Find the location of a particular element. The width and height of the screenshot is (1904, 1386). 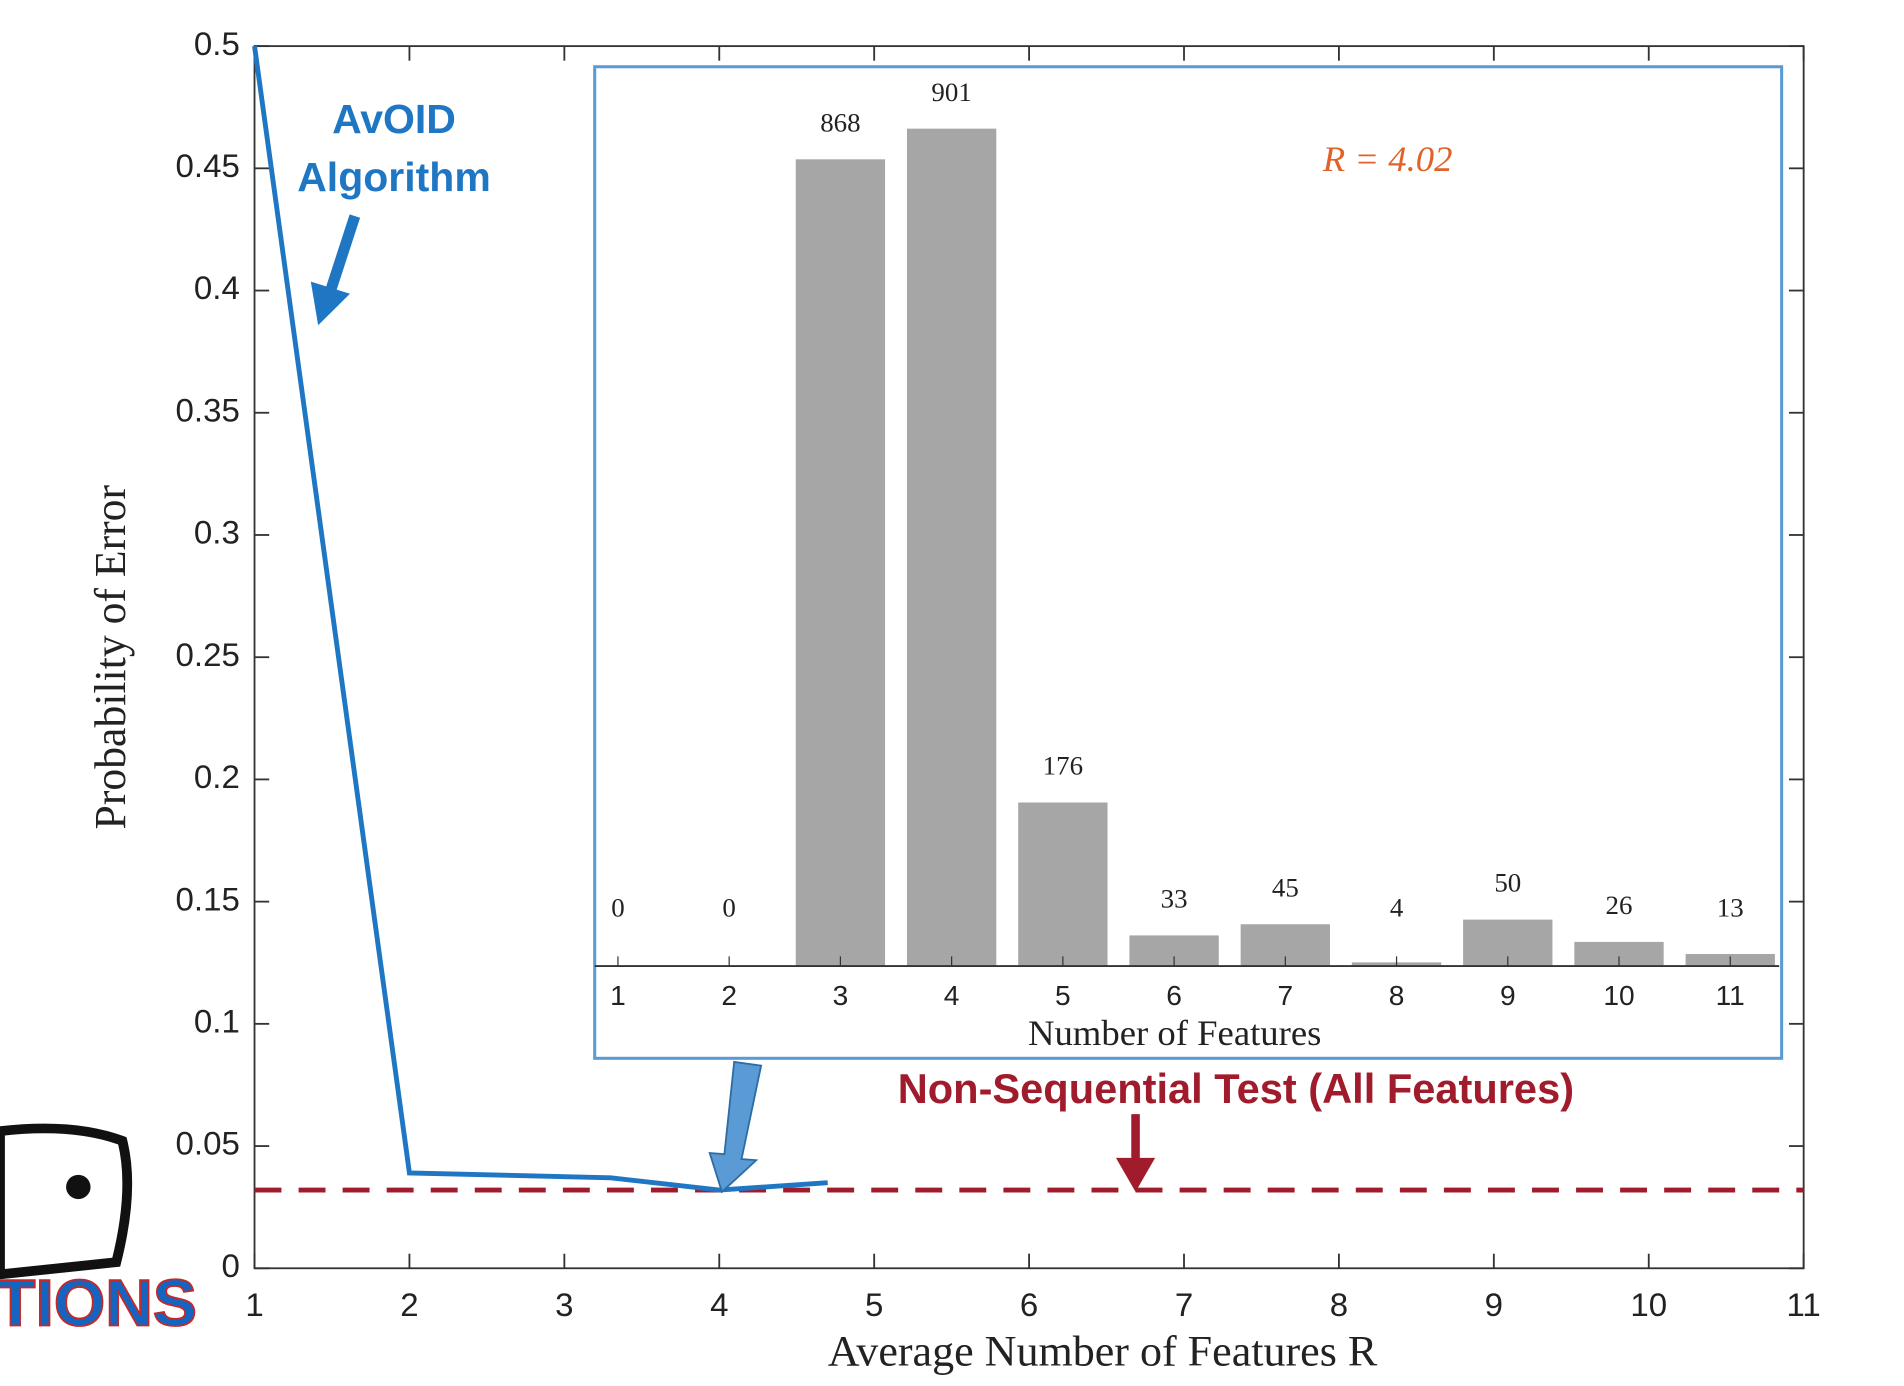

y-tick-label: 0.4 is located at coordinates (217, 287).